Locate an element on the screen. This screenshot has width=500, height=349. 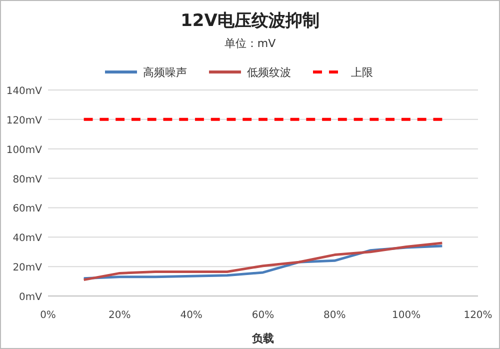
y-tick-label: 80mV is located at coordinates (27, 180).